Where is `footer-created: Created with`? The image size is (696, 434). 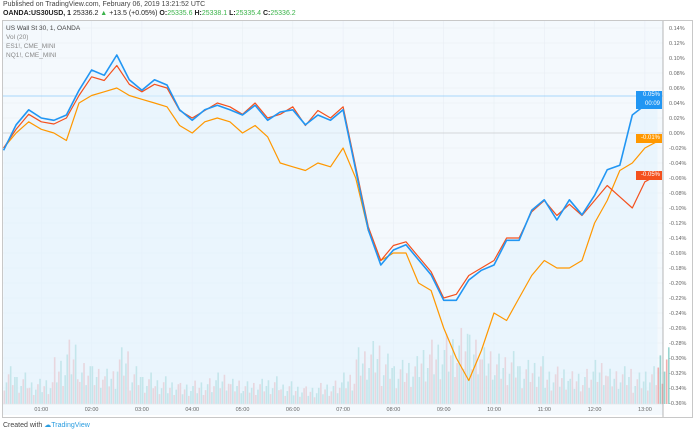
footer-created: Created with is located at coordinates (23, 425).